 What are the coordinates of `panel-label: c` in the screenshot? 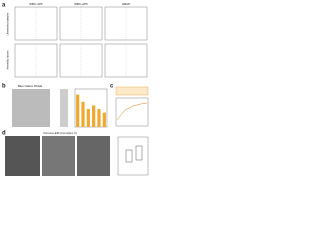 It's located at (112, 87).